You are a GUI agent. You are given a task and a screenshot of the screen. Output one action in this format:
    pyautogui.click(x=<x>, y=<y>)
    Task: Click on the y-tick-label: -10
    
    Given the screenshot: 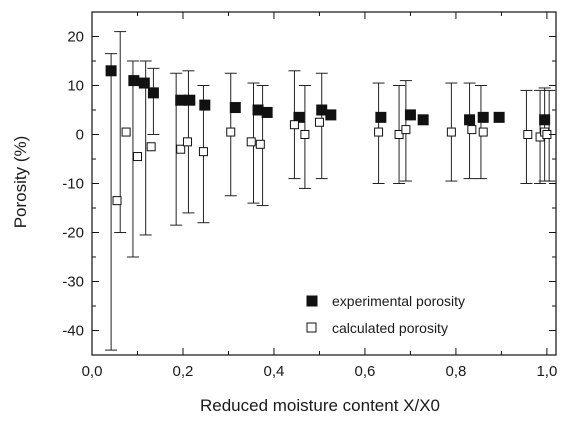 What is the action you would take?
    pyautogui.click(x=73, y=184)
    